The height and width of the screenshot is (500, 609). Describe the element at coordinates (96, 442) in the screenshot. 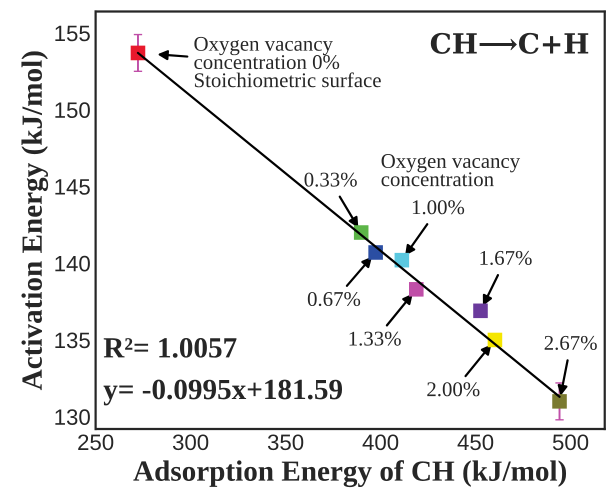

I see `x-tick-label: 250` at that location.